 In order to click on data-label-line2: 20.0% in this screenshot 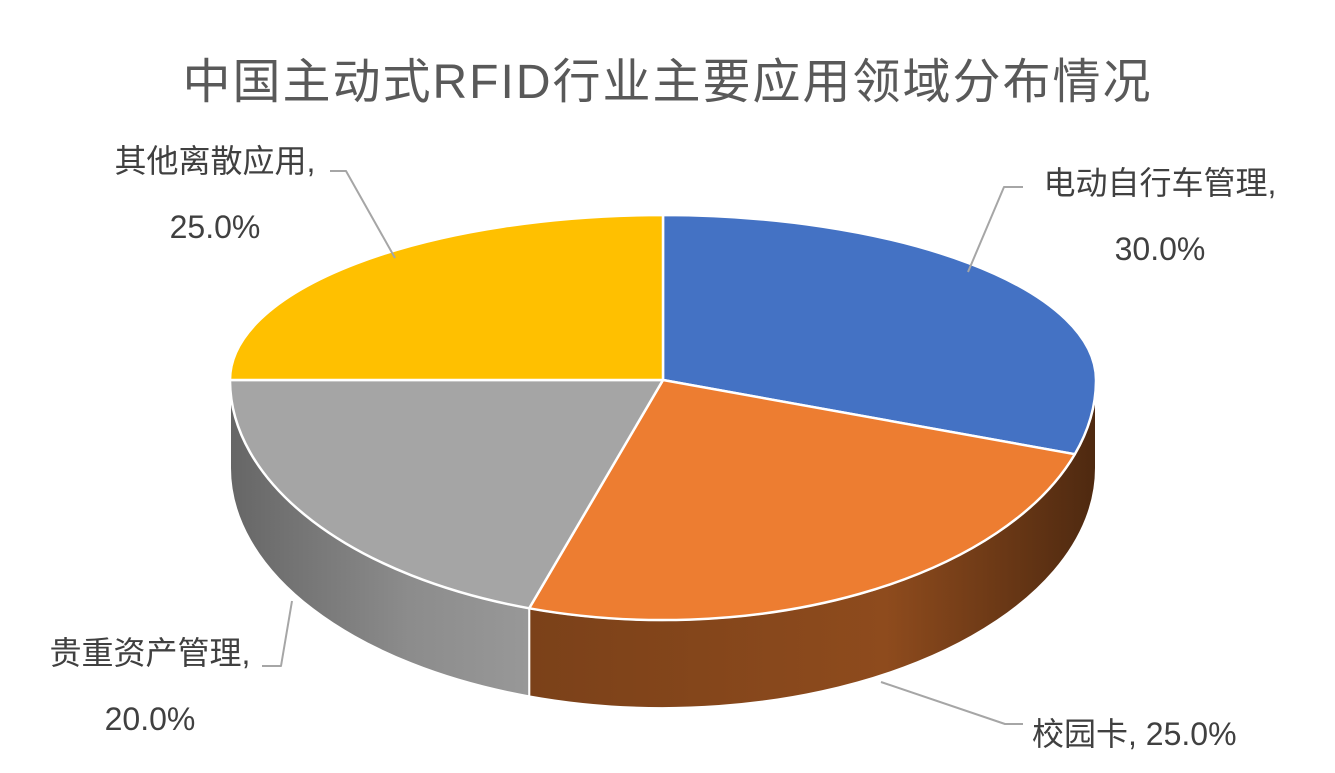, I will do `click(150, 719)`.